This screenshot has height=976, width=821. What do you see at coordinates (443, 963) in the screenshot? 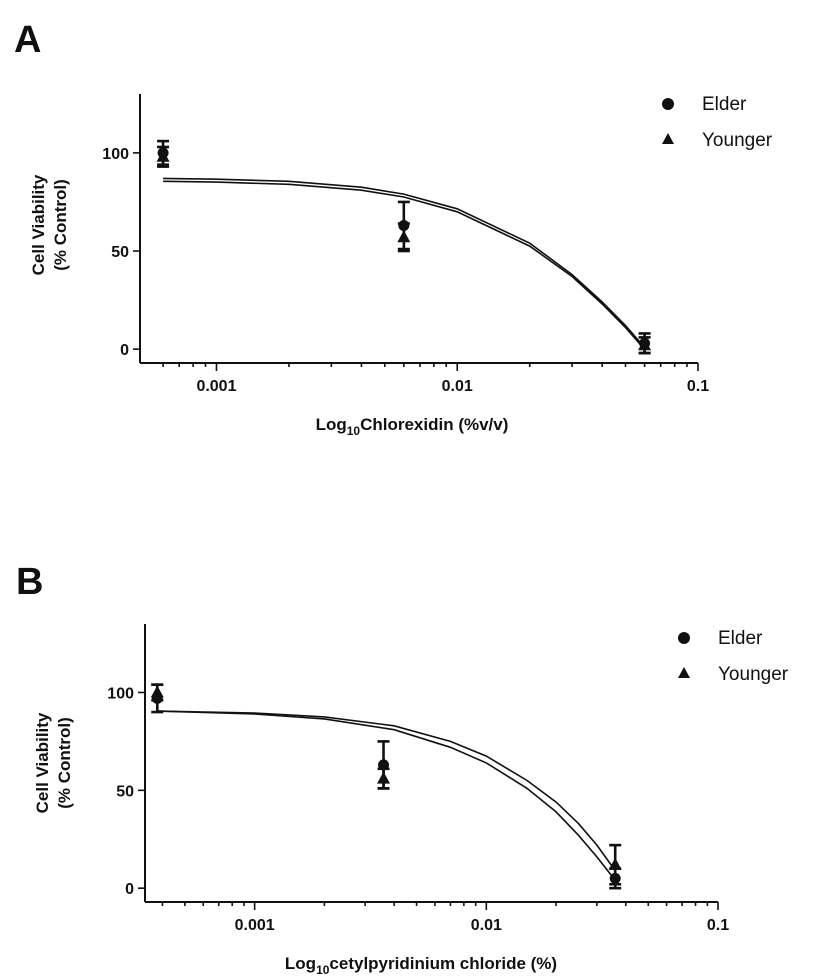
I see `x-axis-title-suffix: cetylpyridinium chloride (%)` at bounding box center [443, 963].